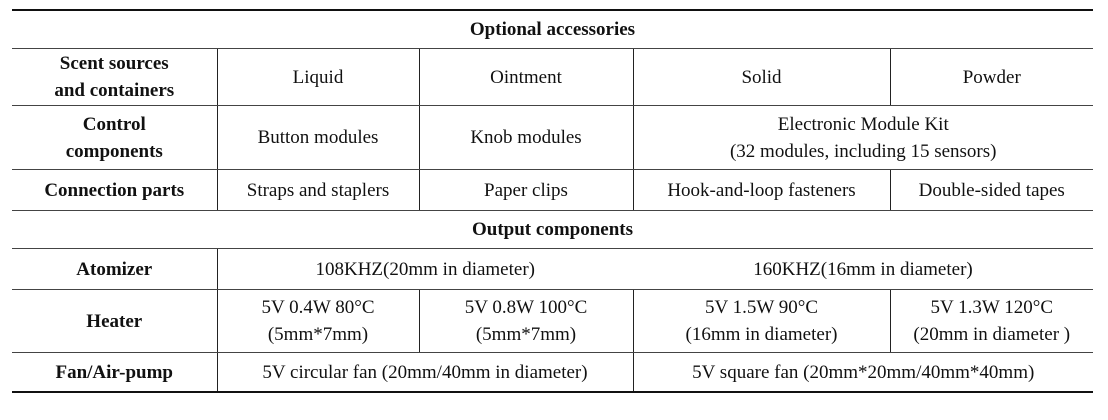 The height and width of the screenshot is (420, 1108). I want to click on table-cell: Powder, so click(991, 77).